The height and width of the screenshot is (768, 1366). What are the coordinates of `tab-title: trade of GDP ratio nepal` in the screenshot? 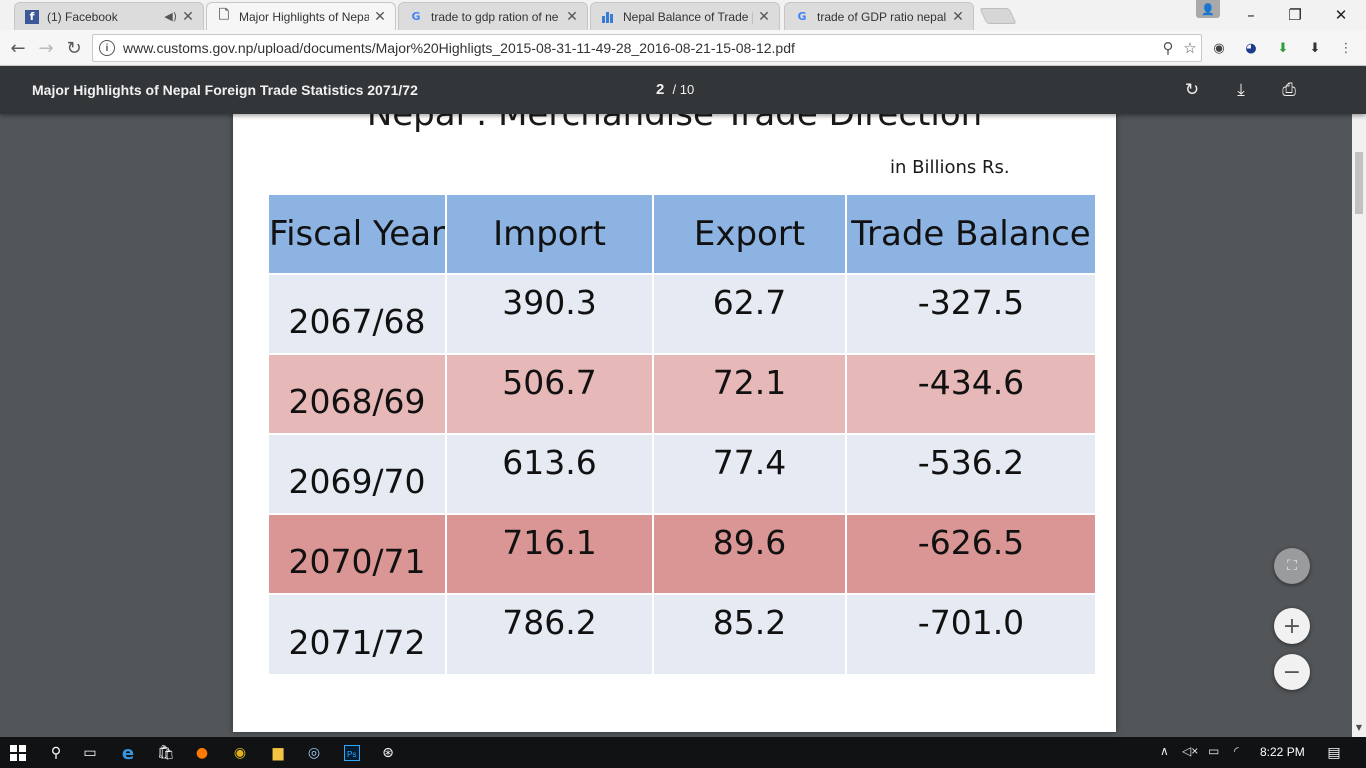 It's located at (882, 16).